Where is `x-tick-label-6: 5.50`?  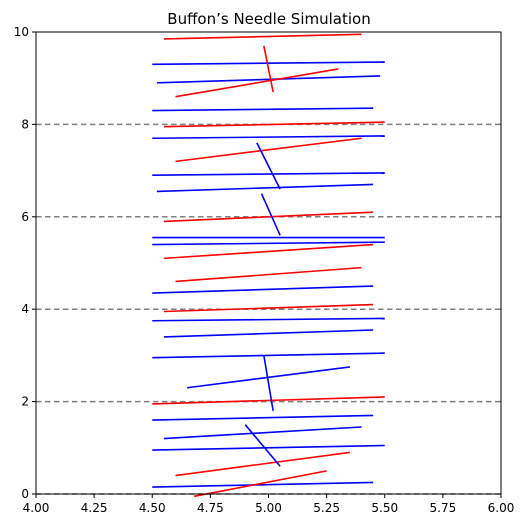 x-tick-label-6: 5.50 is located at coordinates (384, 508).